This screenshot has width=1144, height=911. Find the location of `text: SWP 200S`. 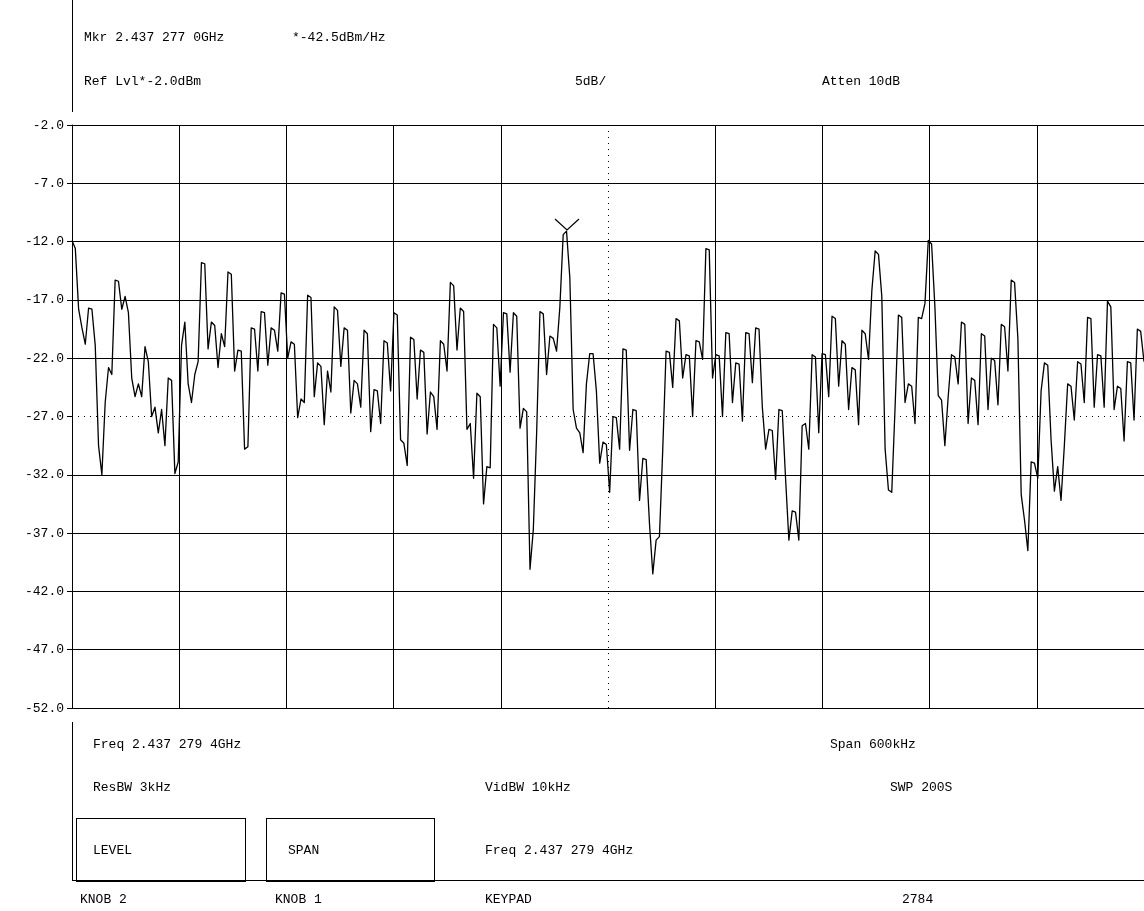

text: SWP 200S is located at coordinates (921, 788).